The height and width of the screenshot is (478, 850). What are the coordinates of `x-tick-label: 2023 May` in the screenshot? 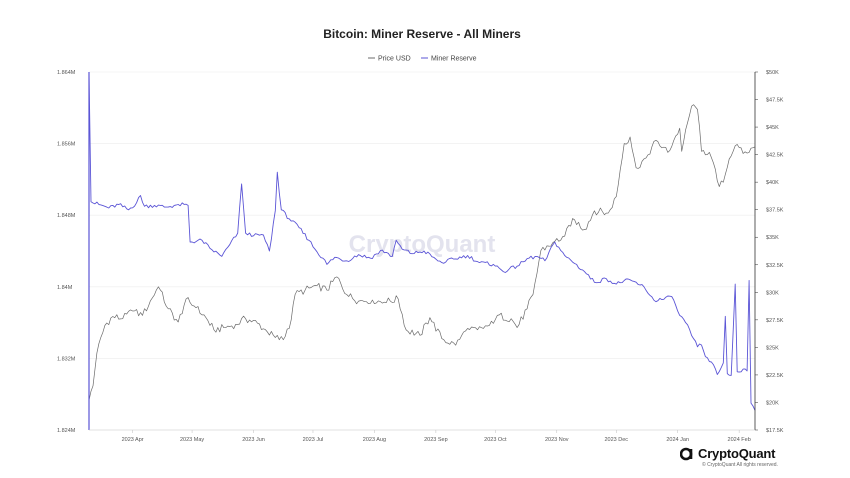 It's located at (192, 440).